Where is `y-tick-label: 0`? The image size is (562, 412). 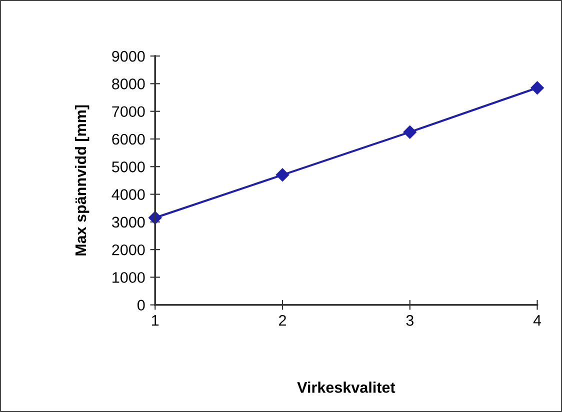 y-tick-label: 0 is located at coordinates (141, 305).